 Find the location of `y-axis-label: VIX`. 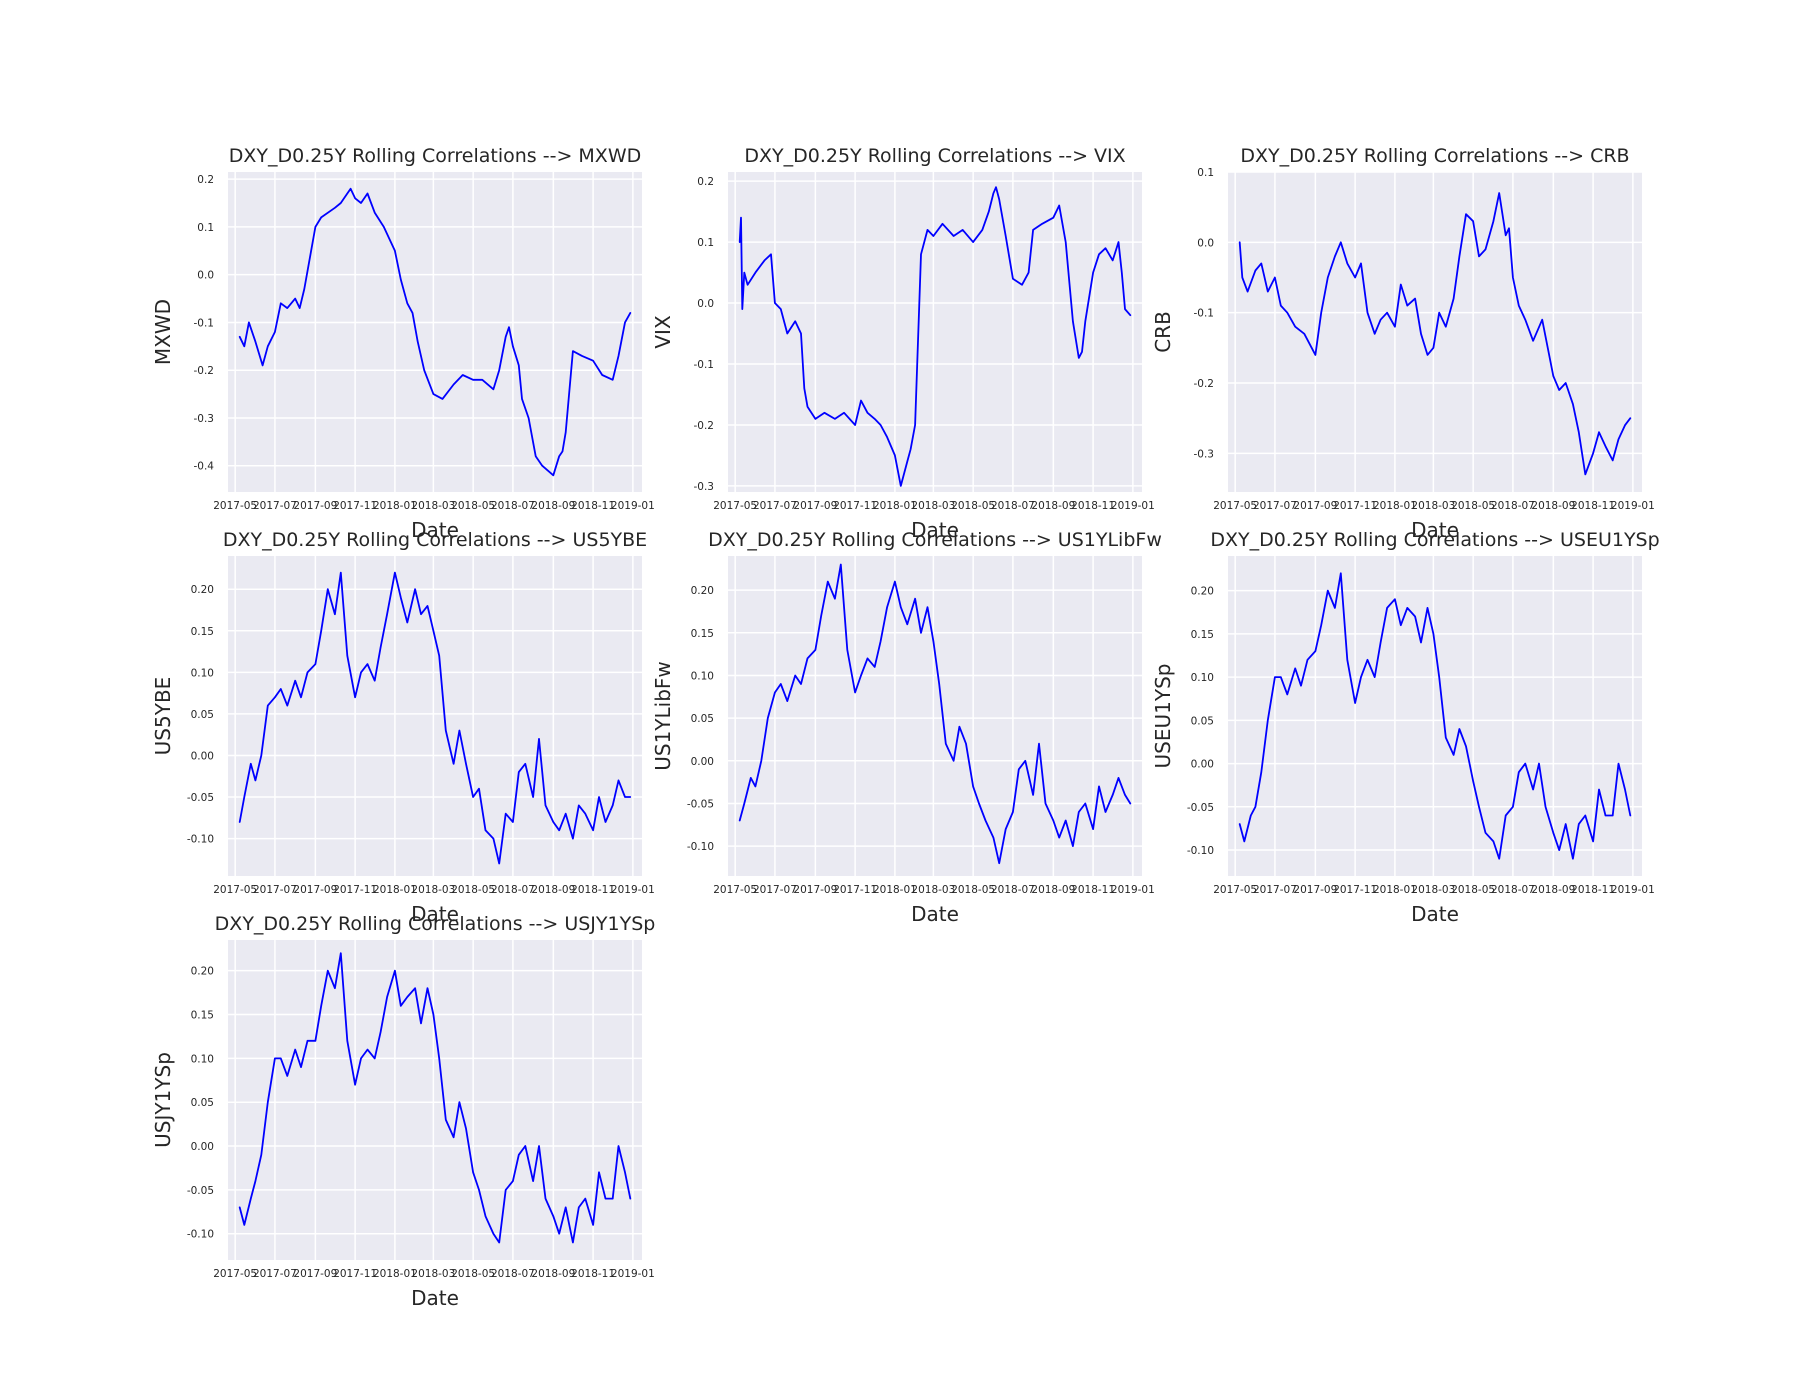

y-axis-label: VIX is located at coordinates (663, 332).